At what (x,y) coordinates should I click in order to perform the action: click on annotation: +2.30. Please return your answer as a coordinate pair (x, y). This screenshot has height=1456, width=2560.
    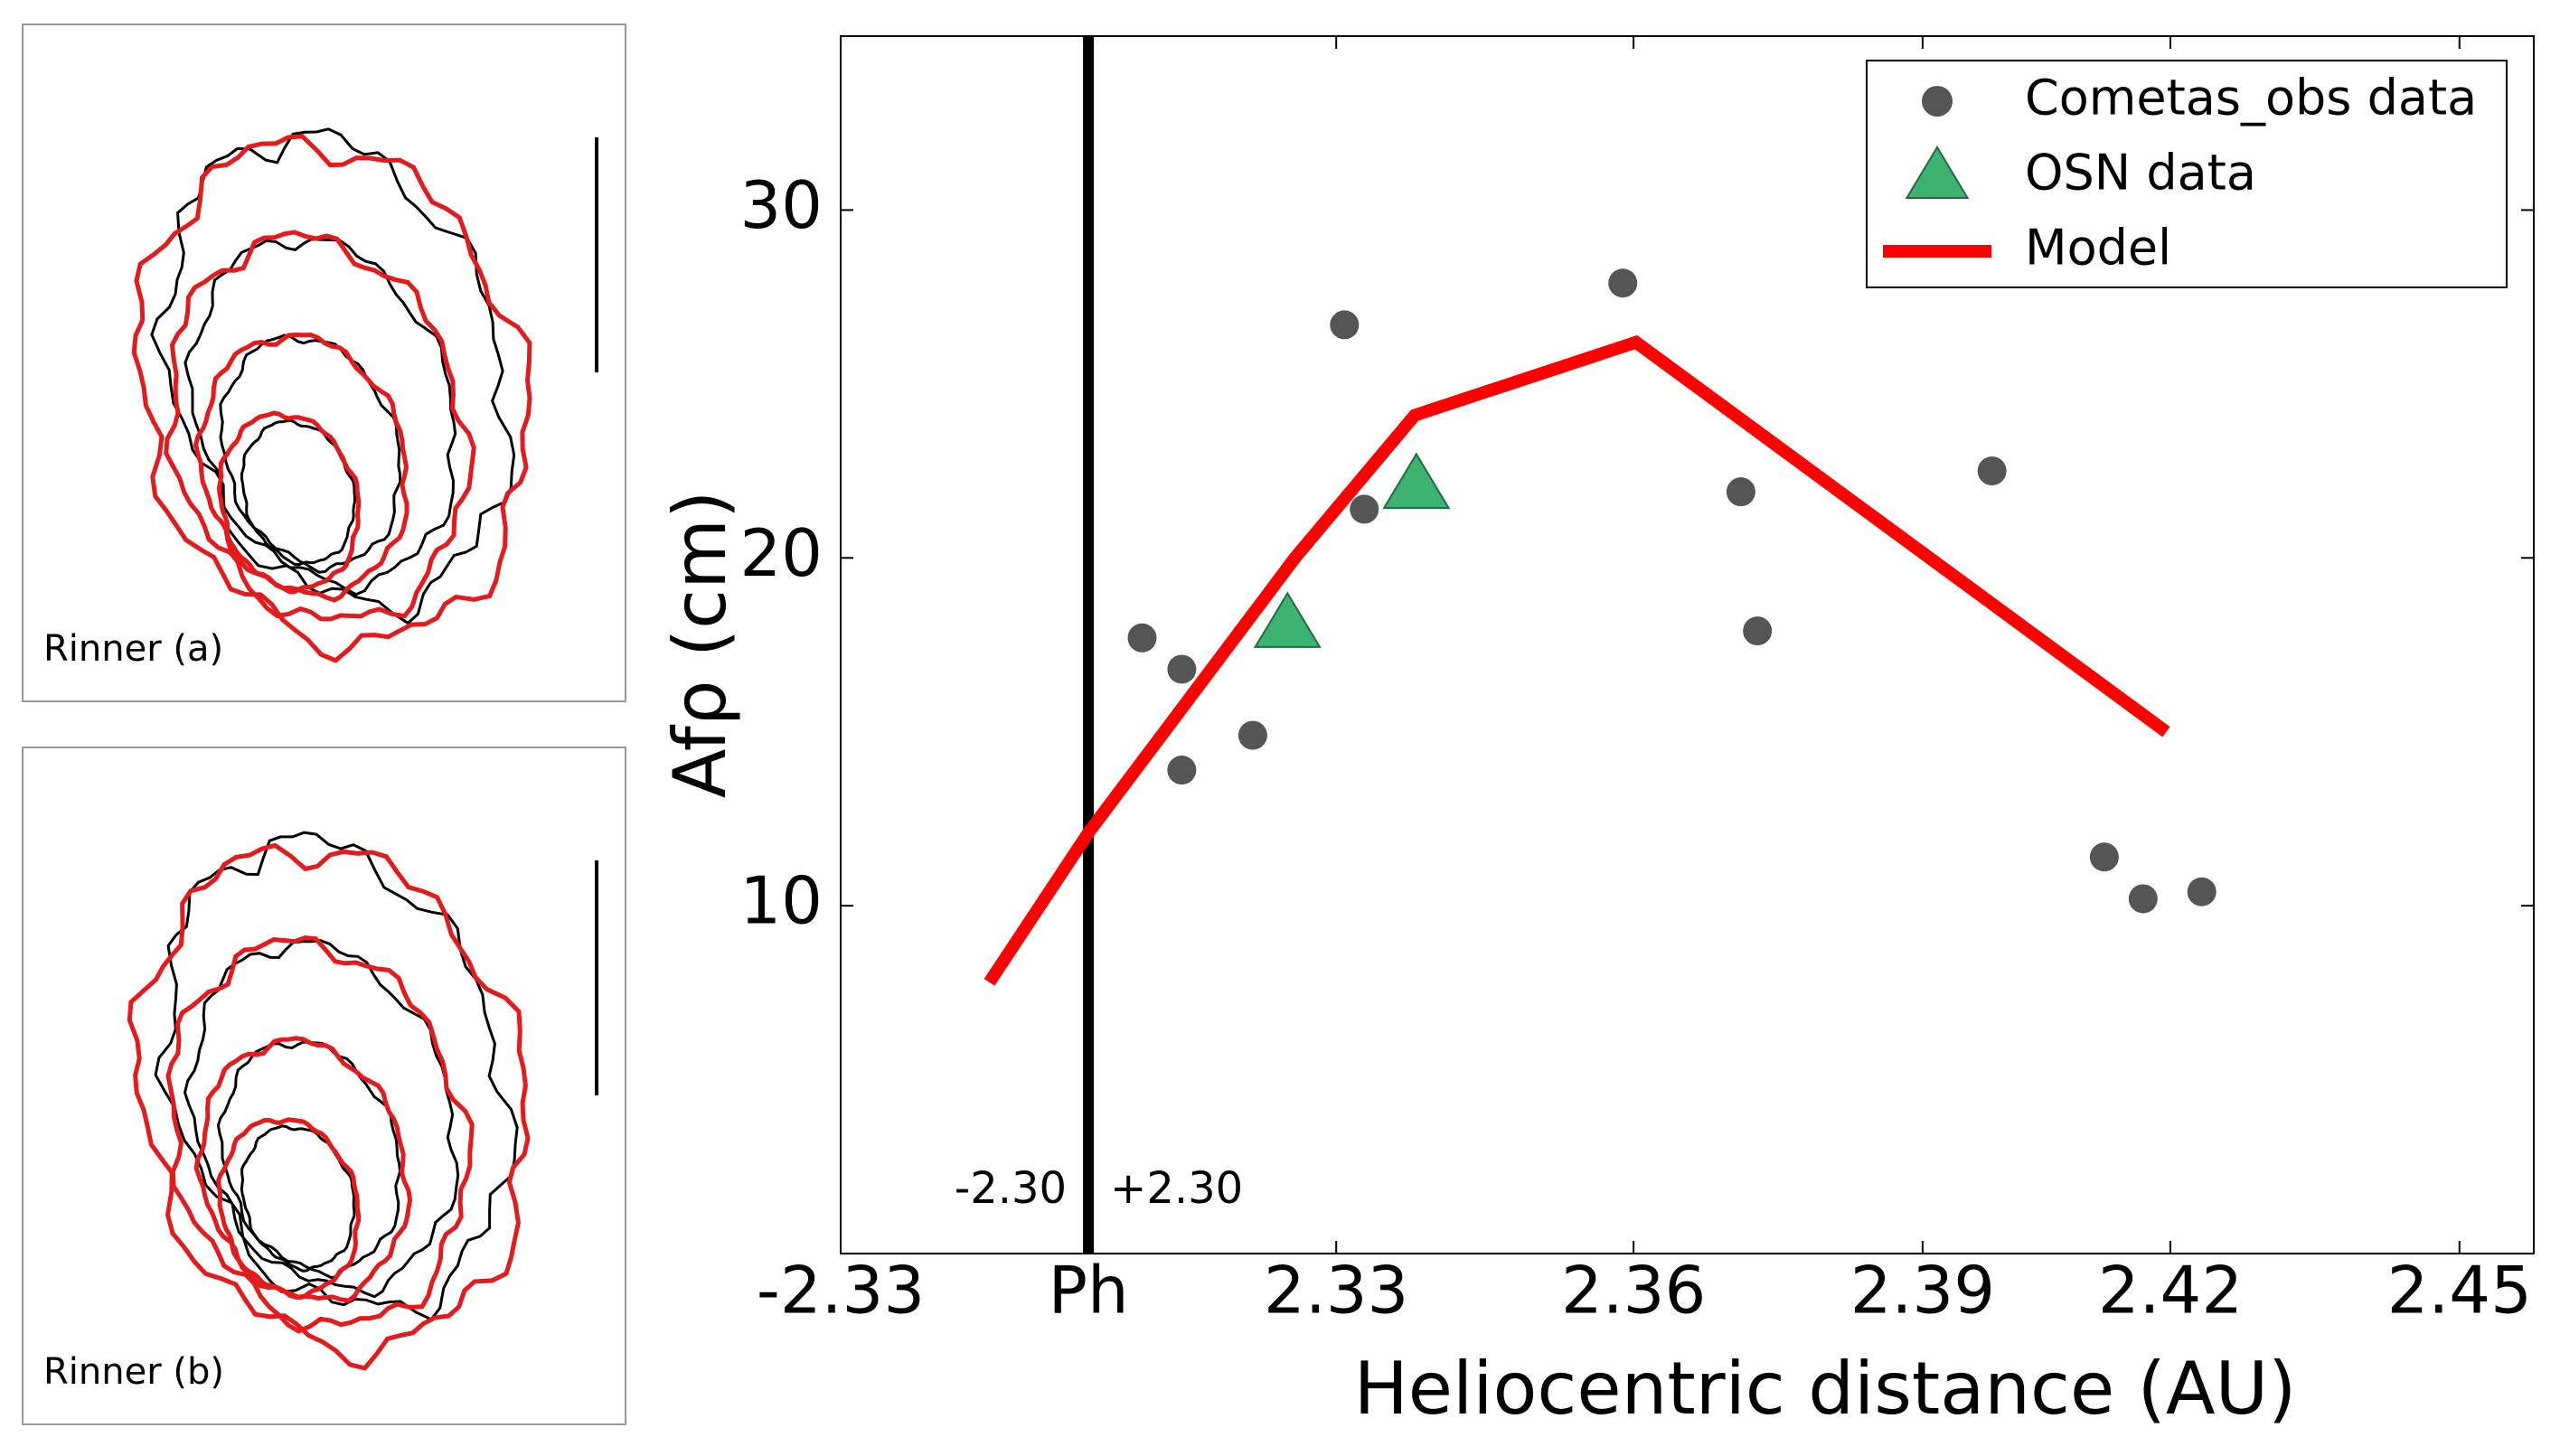
    Looking at the image, I should click on (1176, 1189).